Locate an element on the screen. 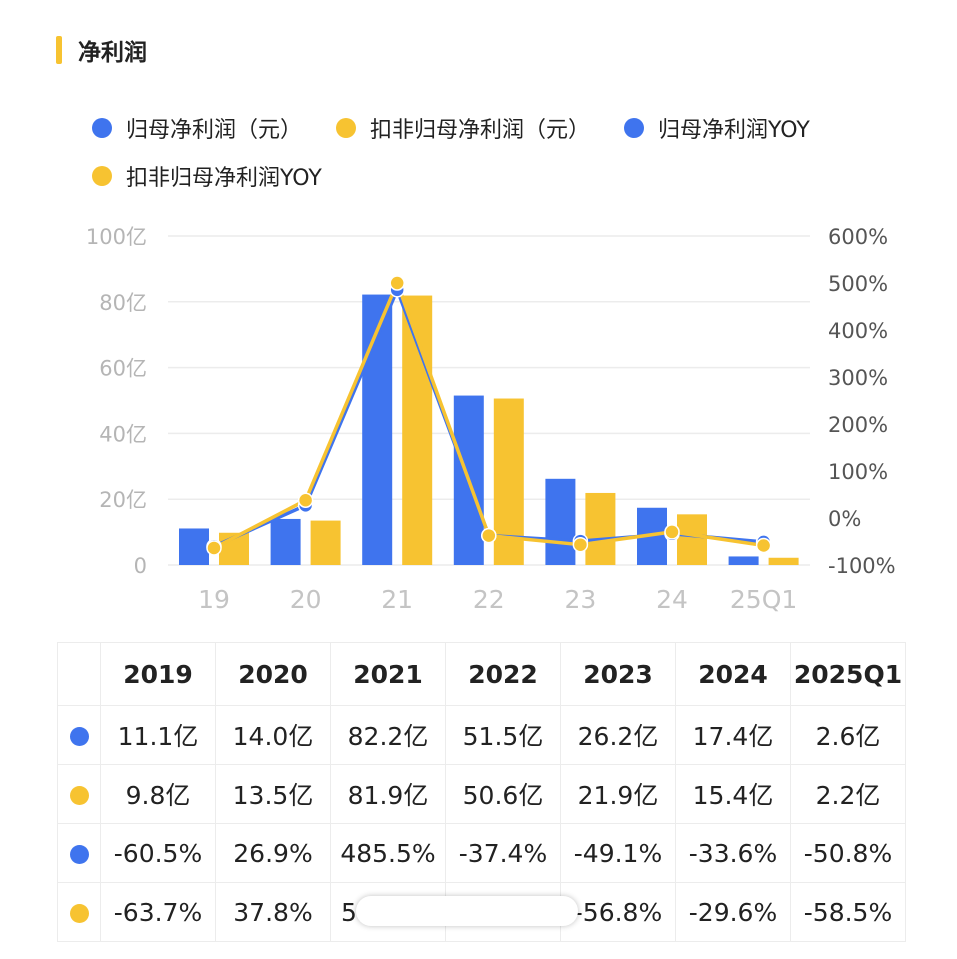 The image size is (957, 959). table-cell: -63.7% is located at coordinates (158, 912).